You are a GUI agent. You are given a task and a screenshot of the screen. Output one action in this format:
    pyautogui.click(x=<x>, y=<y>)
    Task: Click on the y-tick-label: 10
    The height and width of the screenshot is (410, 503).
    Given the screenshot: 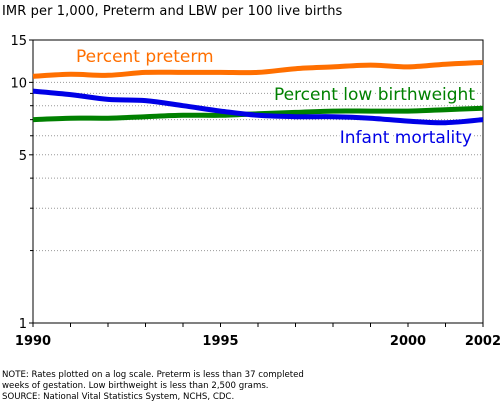 What is the action you would take?
    pyautogui.click(x=18, y=83)
    